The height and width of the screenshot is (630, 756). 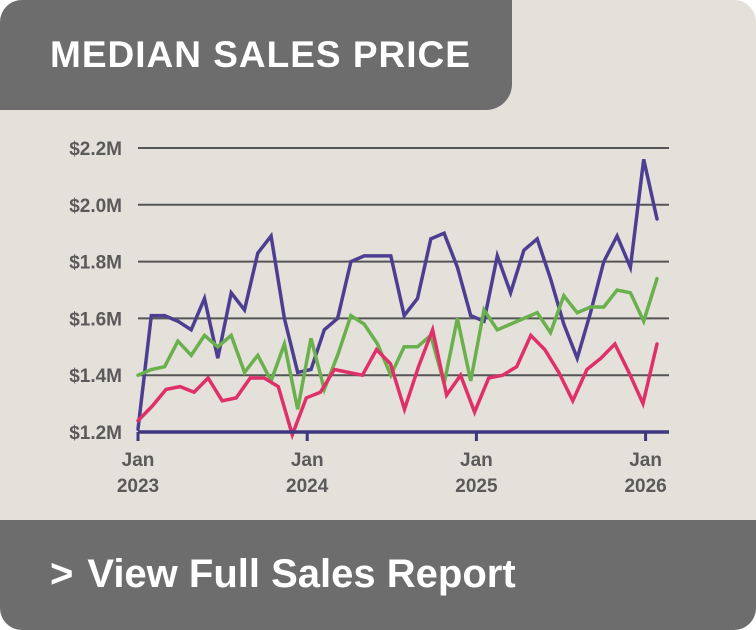 What do you see at coordinates (307, 486) in the screenshot?
I see `x-tick-year: 2024` at bounding box center [307, 486].